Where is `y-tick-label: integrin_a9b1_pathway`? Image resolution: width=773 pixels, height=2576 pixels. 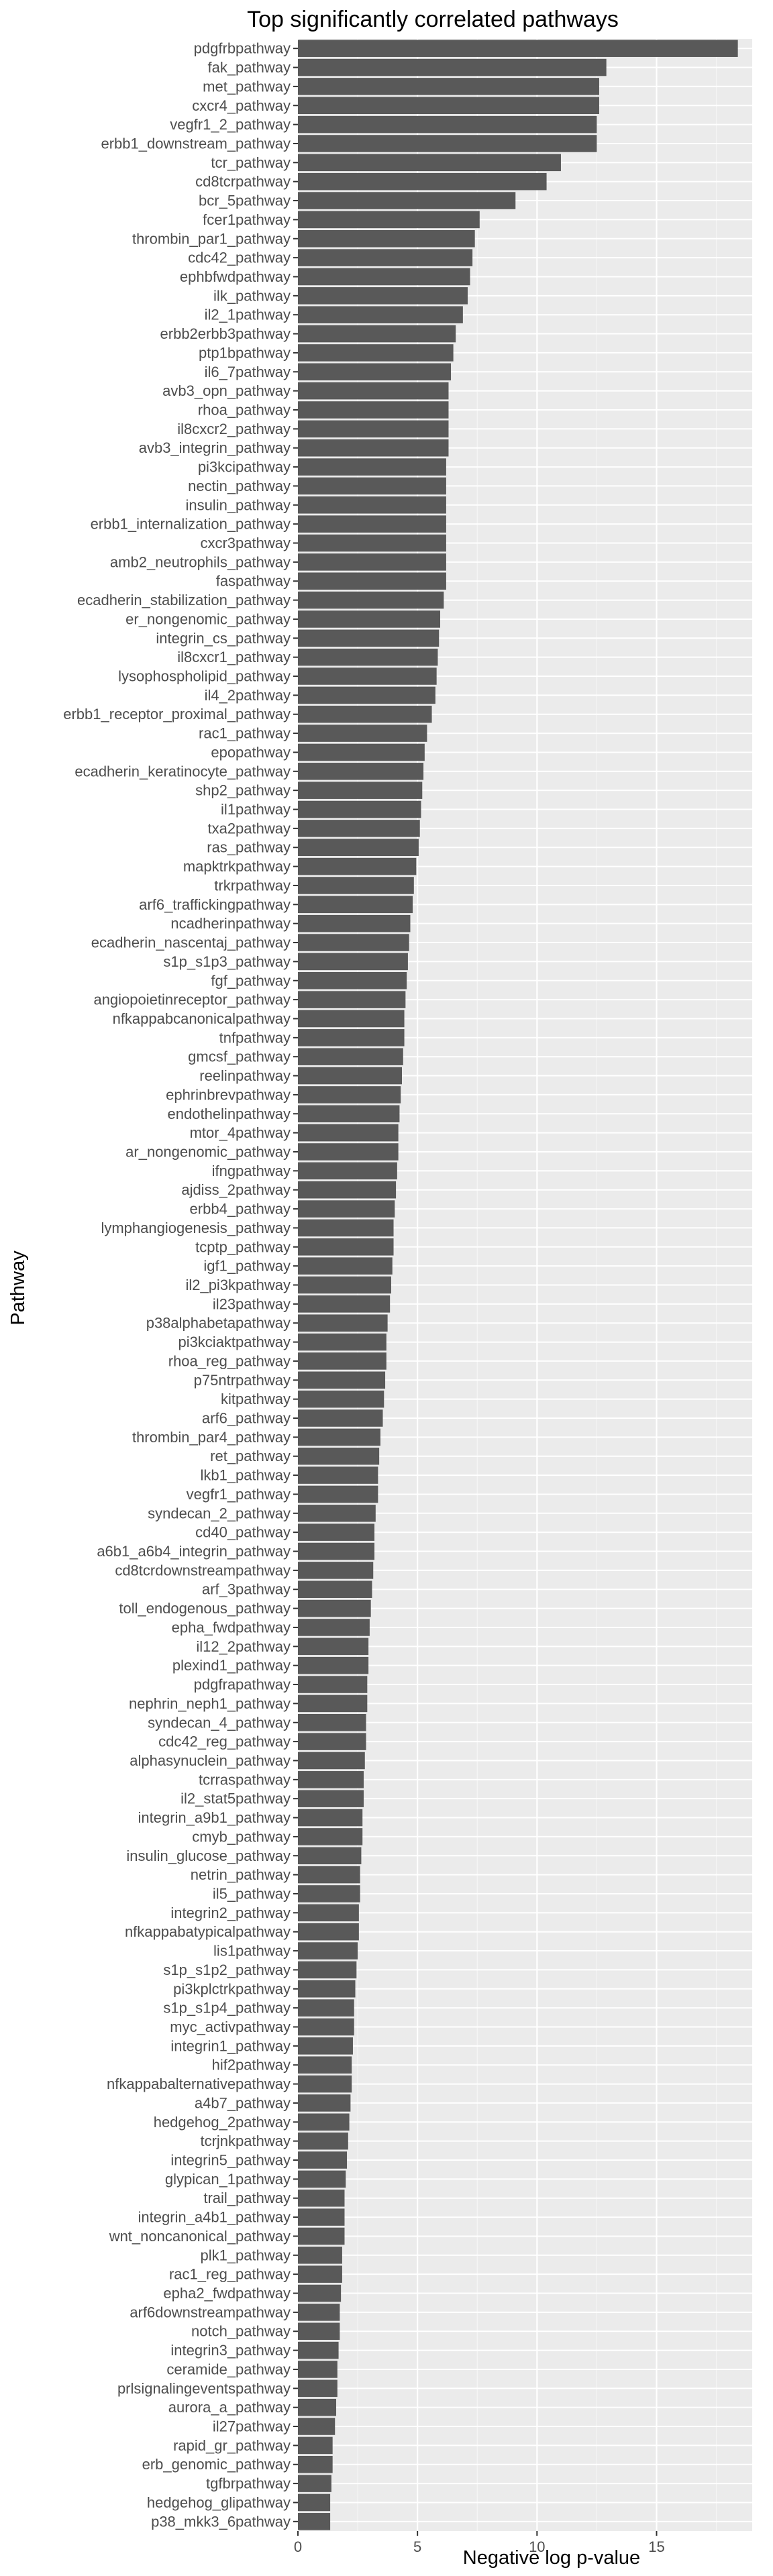
y-tick-label: integrin_a9b1_pathway is located at coordinates (214, 1817).